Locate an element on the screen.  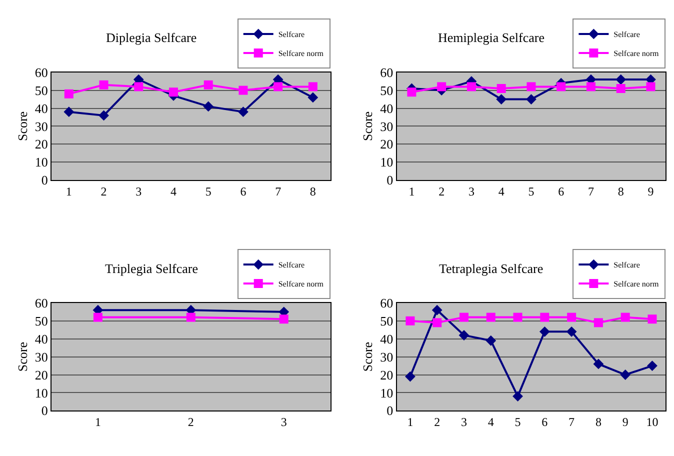
x-tick-label: 10 is located at coordinates (652, 422).